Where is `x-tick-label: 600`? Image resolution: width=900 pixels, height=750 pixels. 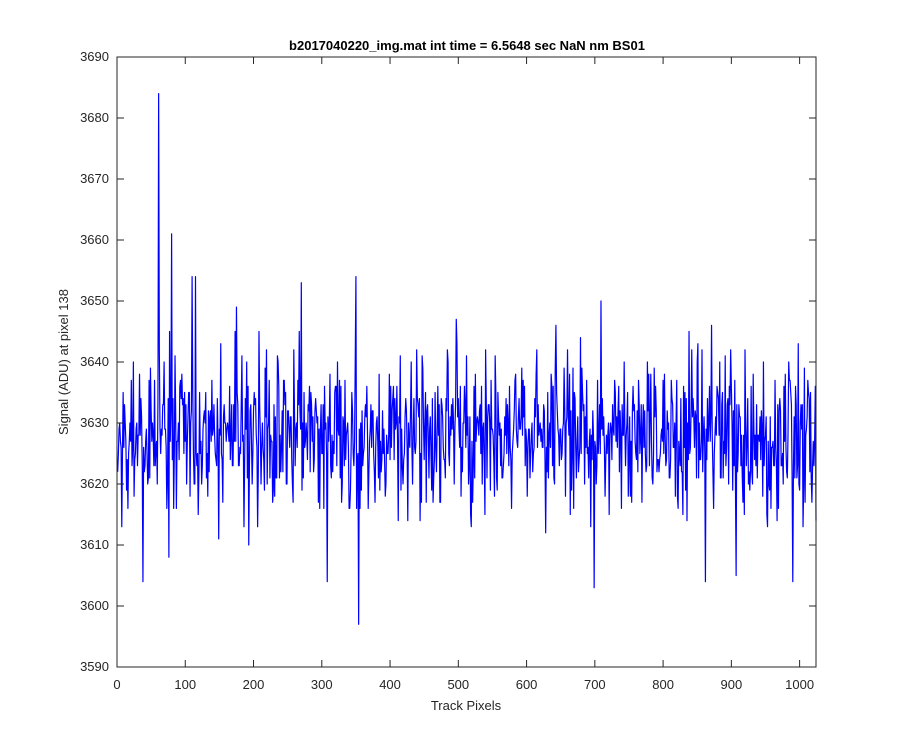 x-tick-label: 600 is located at coordinates (527, 684).